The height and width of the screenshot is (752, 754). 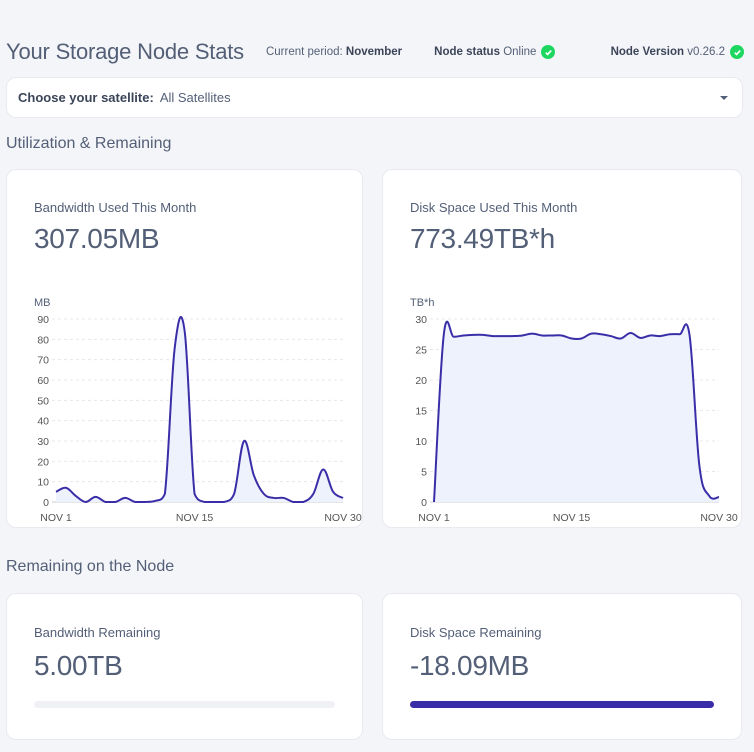 I want to click on chevron-down-icon, so click(x=724, y=98).